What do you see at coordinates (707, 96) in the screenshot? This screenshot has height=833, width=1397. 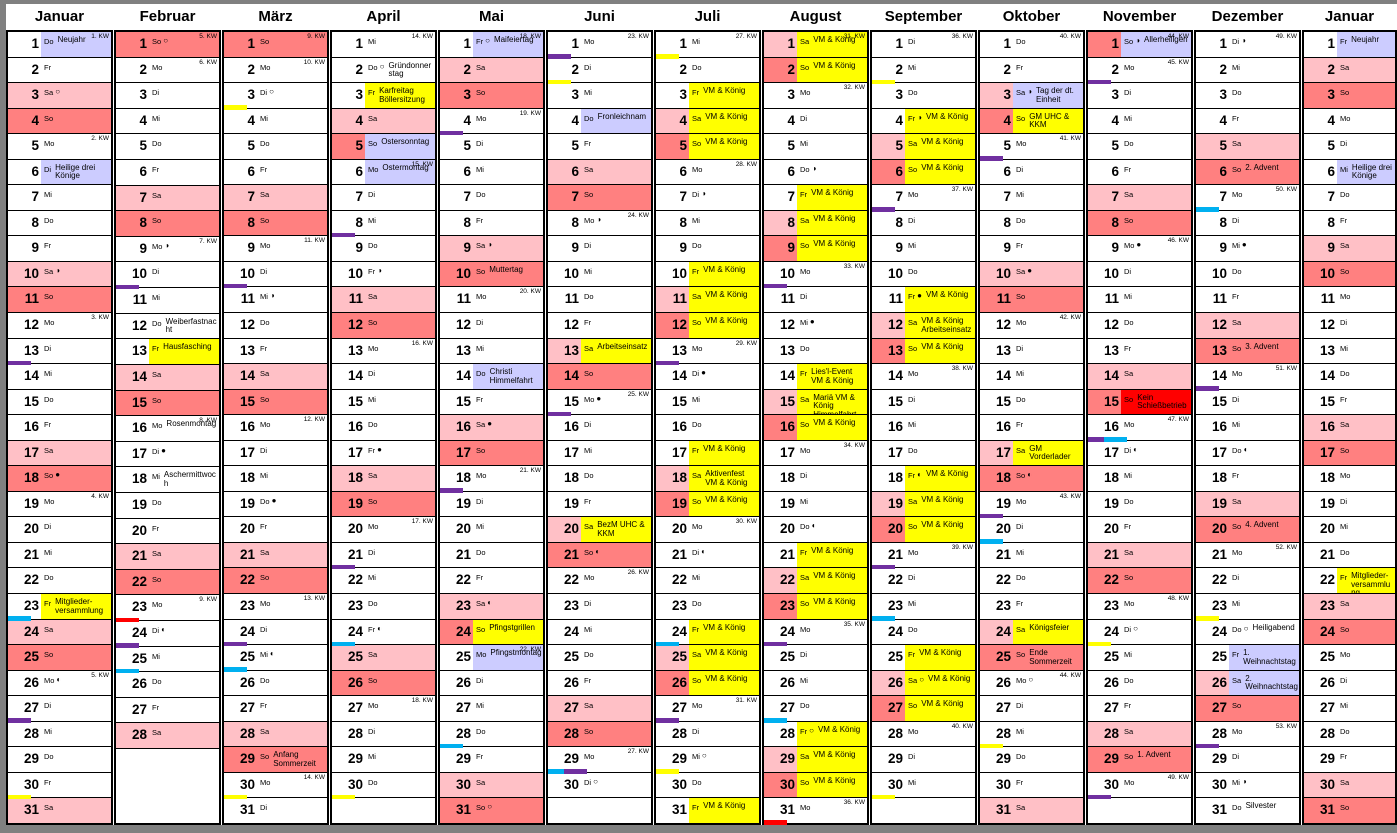 I see `day-row: 3 Fr VM & König` at bounding box center [707, 96].